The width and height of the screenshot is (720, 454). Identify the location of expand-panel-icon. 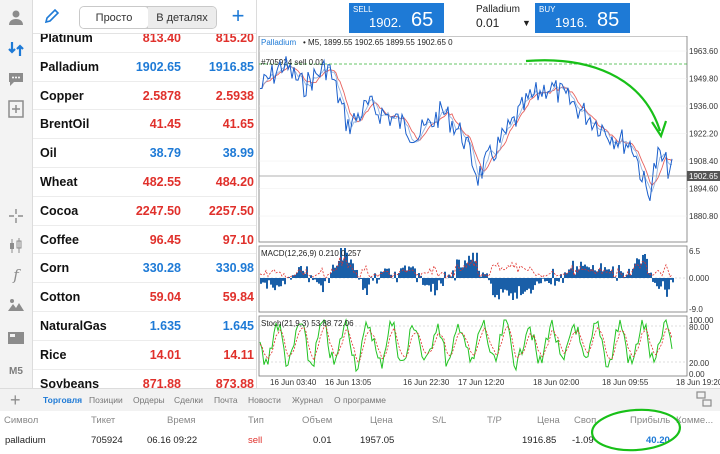
(704, 400).